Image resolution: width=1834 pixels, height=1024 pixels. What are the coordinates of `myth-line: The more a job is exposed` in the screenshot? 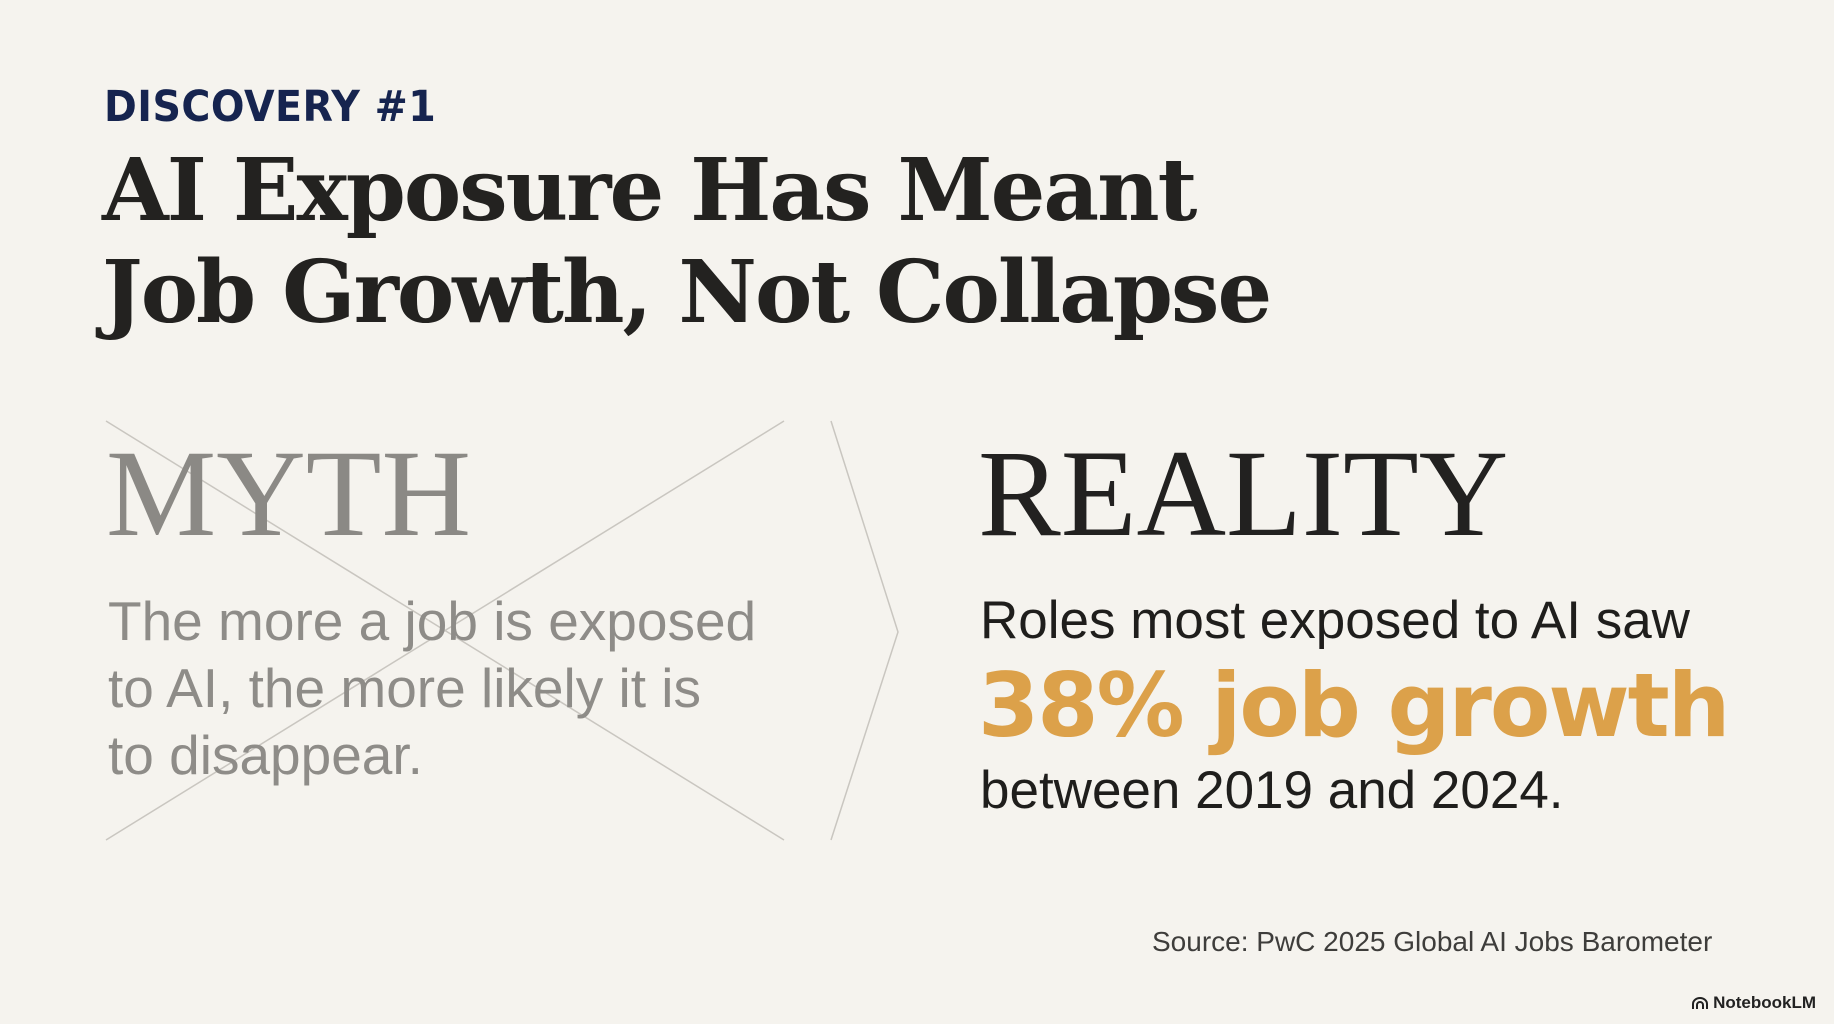 It's located at (432, 621).